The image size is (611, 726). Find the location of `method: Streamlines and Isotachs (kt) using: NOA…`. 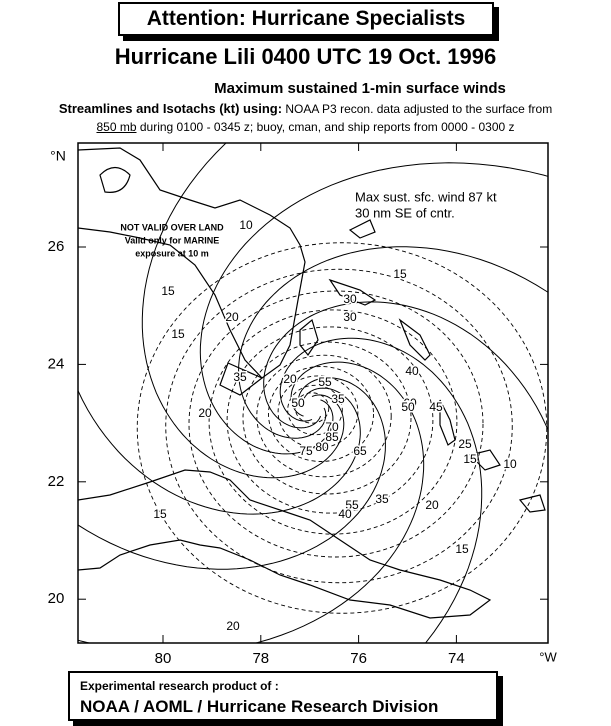

method: Streamlines and Isotachs (kt) using: NOA… is located at coordinates (305, 108).